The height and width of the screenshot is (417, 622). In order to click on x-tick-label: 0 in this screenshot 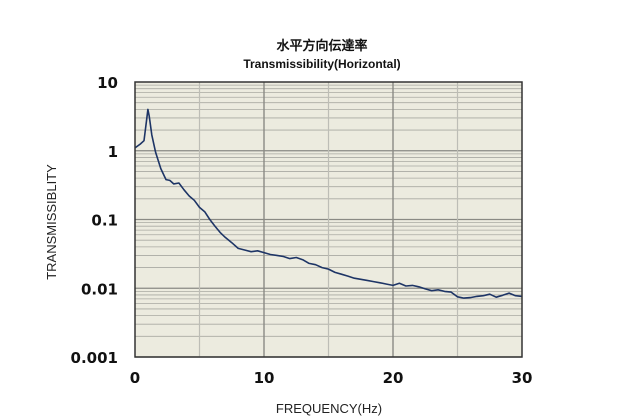, I will do `click(135, 378)`.